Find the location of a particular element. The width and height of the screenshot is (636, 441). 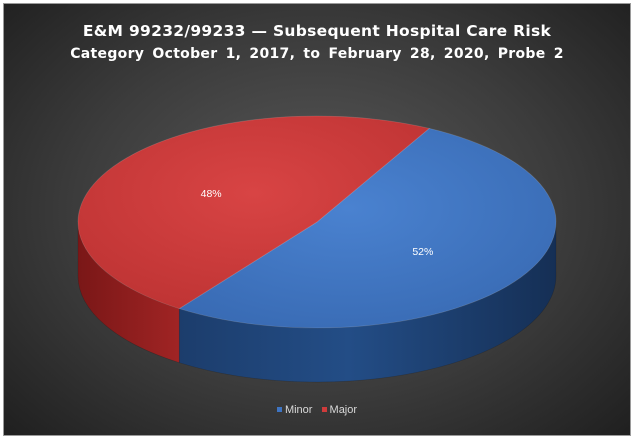

data-label-minor: 52% is located at coordinates (422, 252).